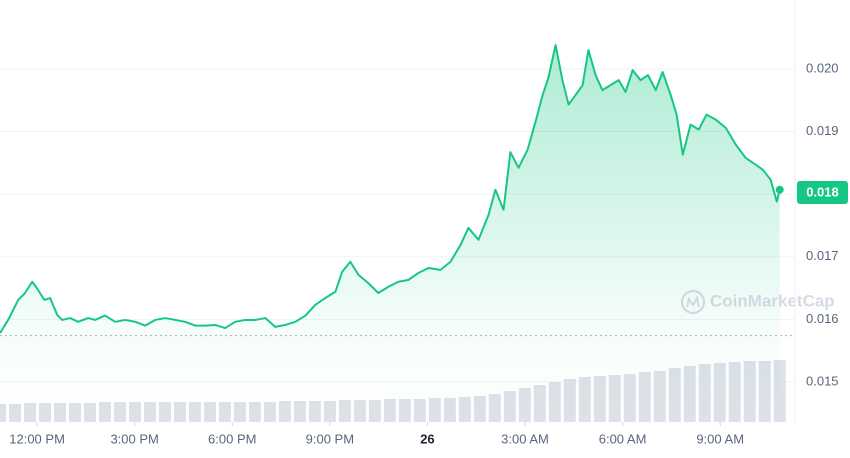  I want to click on x-tick-label: 9:00 AM, so click(720, 438).